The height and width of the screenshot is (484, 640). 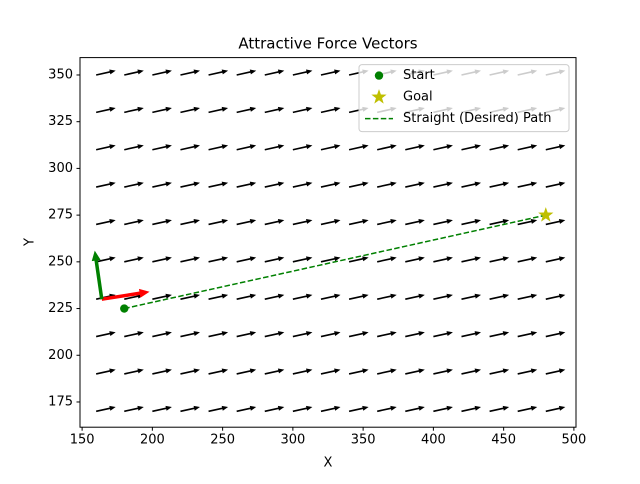 I want to click on chart-title: Attractive Force Vectors, so click(x=327, y=44).